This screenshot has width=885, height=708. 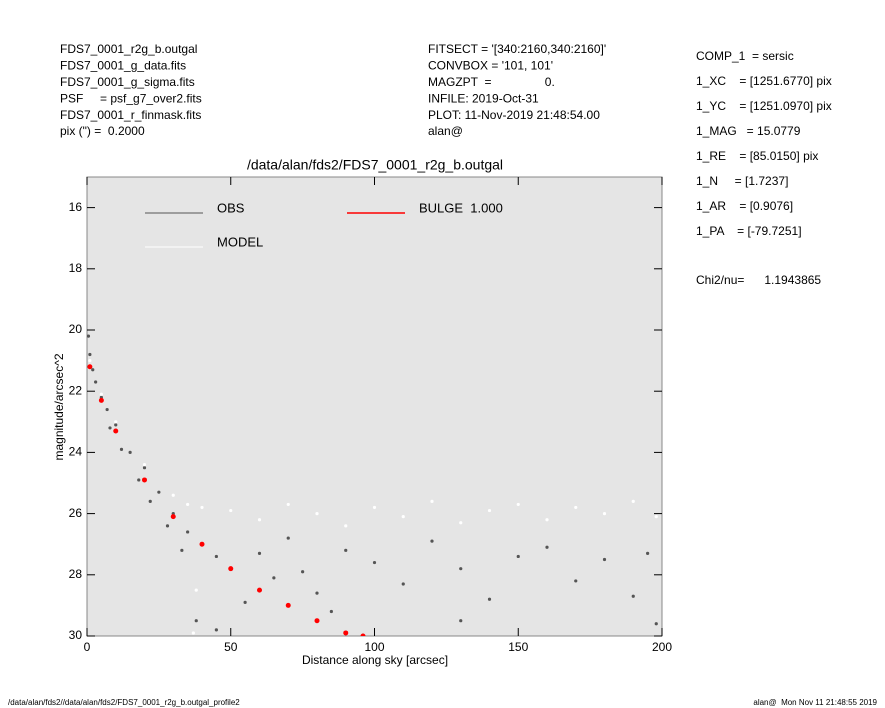 I want to click on y-tick-label: 26, so click(x=76, y=513).